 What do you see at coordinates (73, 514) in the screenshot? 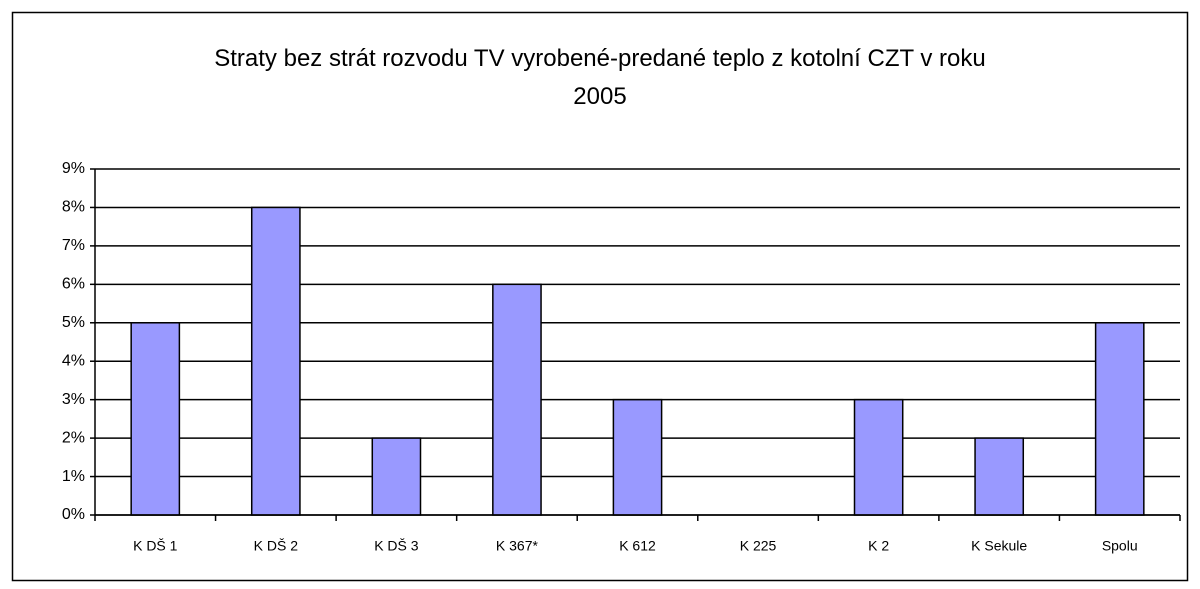
I see `y-tick-label: 0%` at bounding box center [73, 514].